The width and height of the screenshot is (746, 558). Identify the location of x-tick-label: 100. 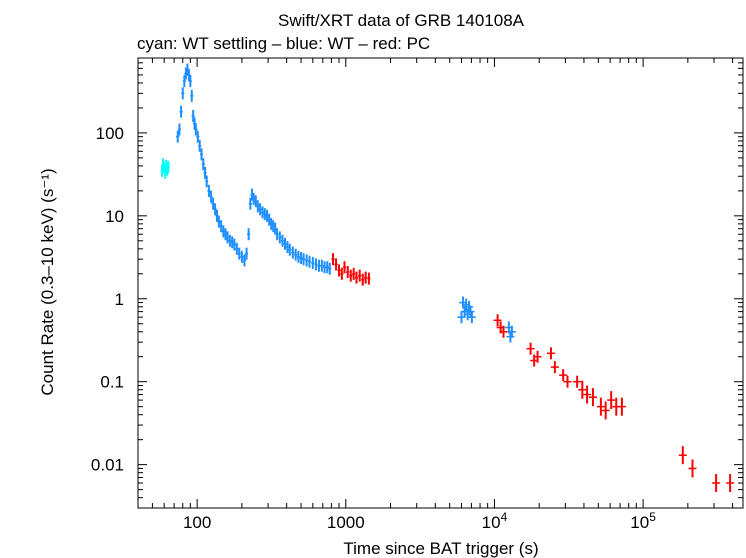
(197, 522).